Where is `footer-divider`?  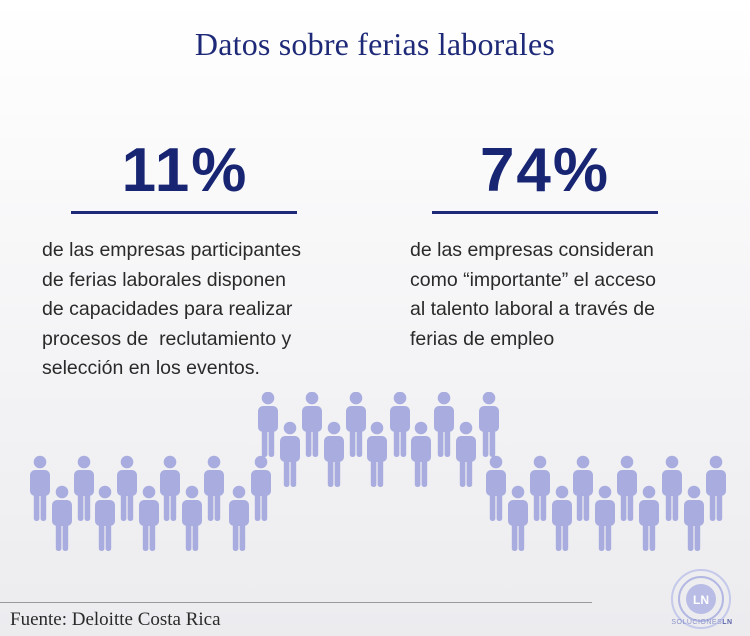 footer-divider is located at coordinates (296, 602).